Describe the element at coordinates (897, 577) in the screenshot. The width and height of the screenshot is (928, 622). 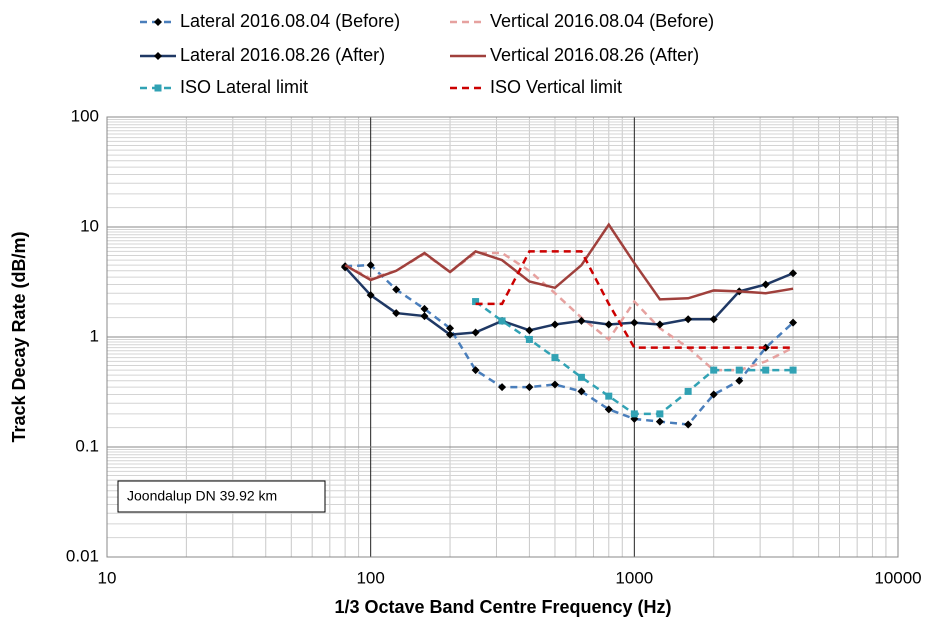
I see `x-tick-label: 10000` at that location.